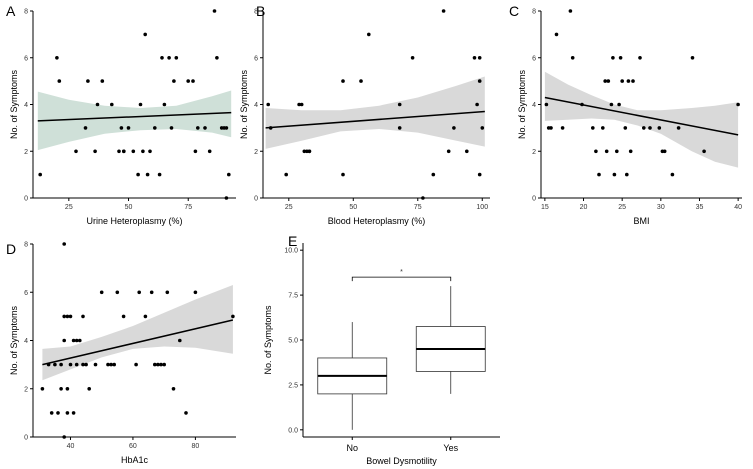 The height and width of the screenshot is (469, 753). What do you see at coordinates (641, 221) in the screenshot?
I see `x-axis-title: BMI` at bounding box center [641, 221].